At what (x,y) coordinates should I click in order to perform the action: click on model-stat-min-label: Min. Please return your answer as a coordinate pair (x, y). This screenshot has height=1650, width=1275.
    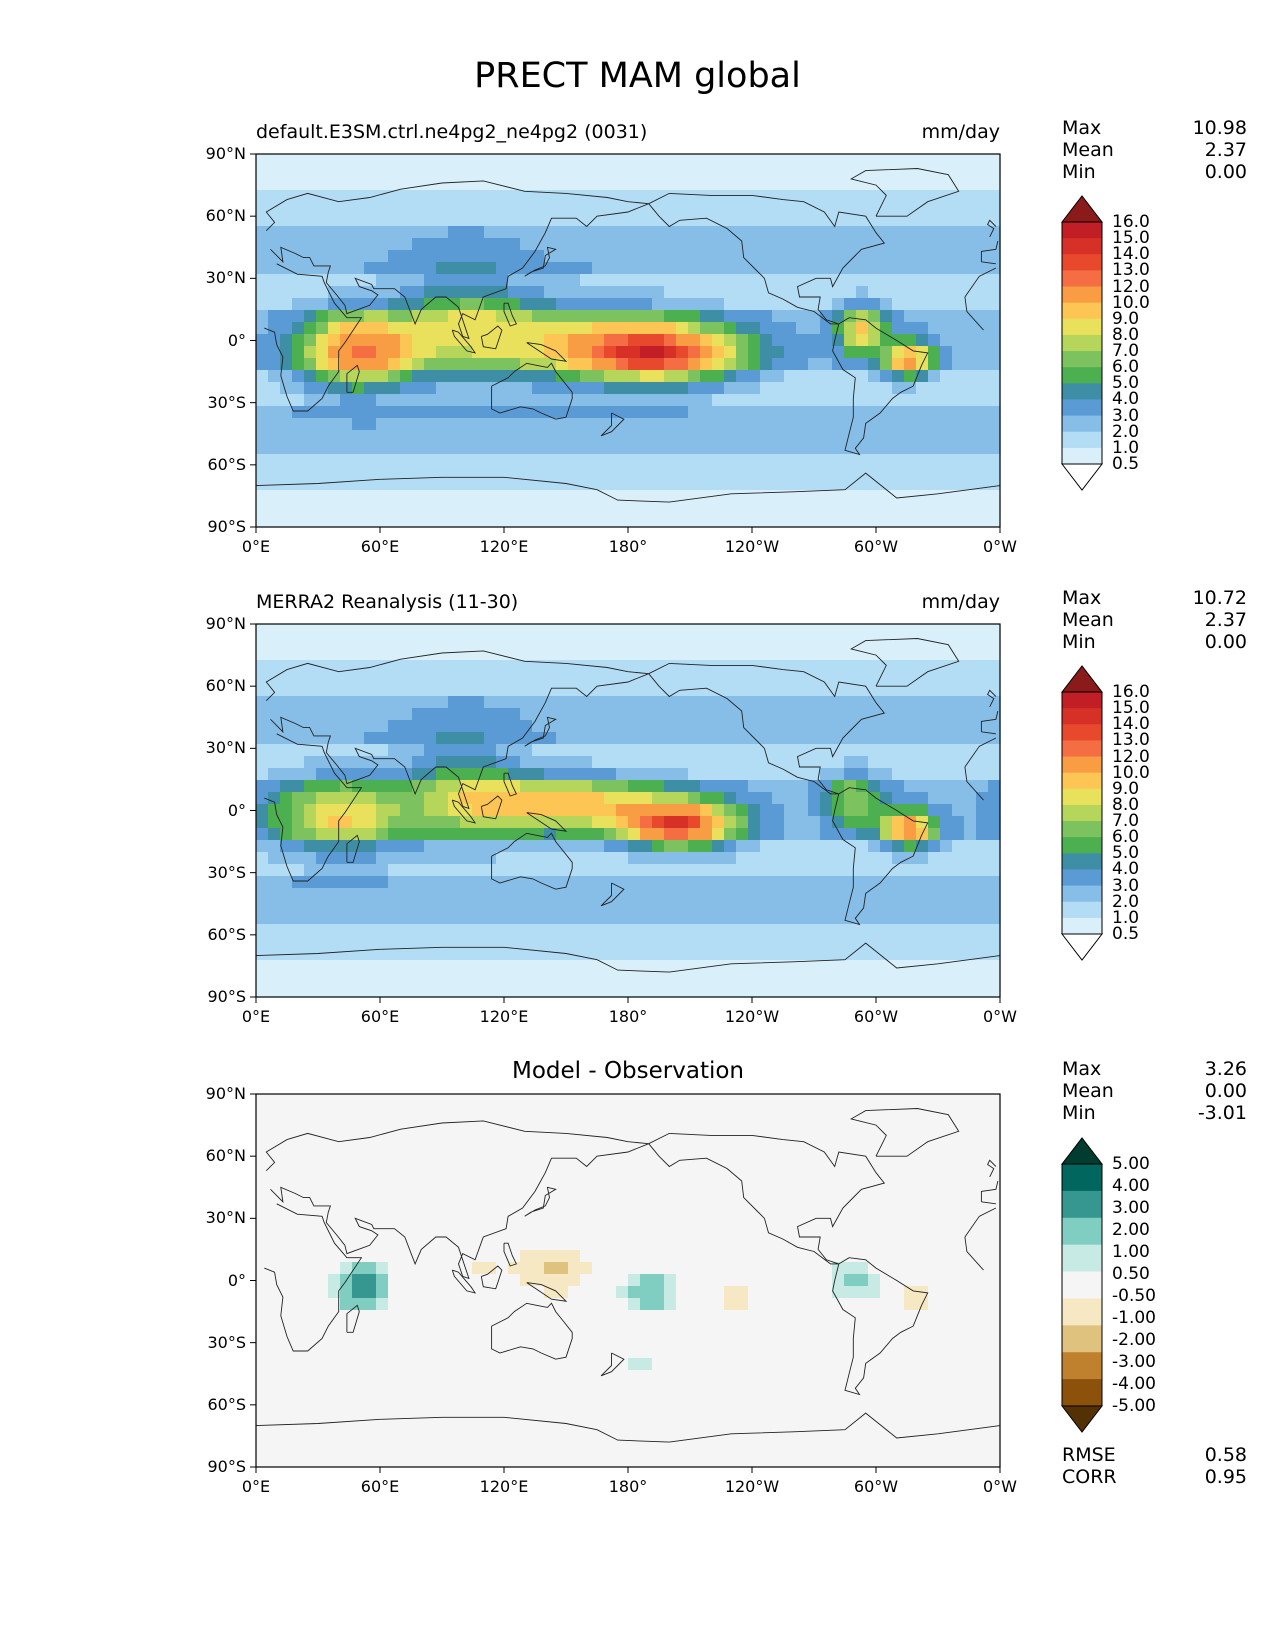
    Looking at the image, I should click on (1079, 172).